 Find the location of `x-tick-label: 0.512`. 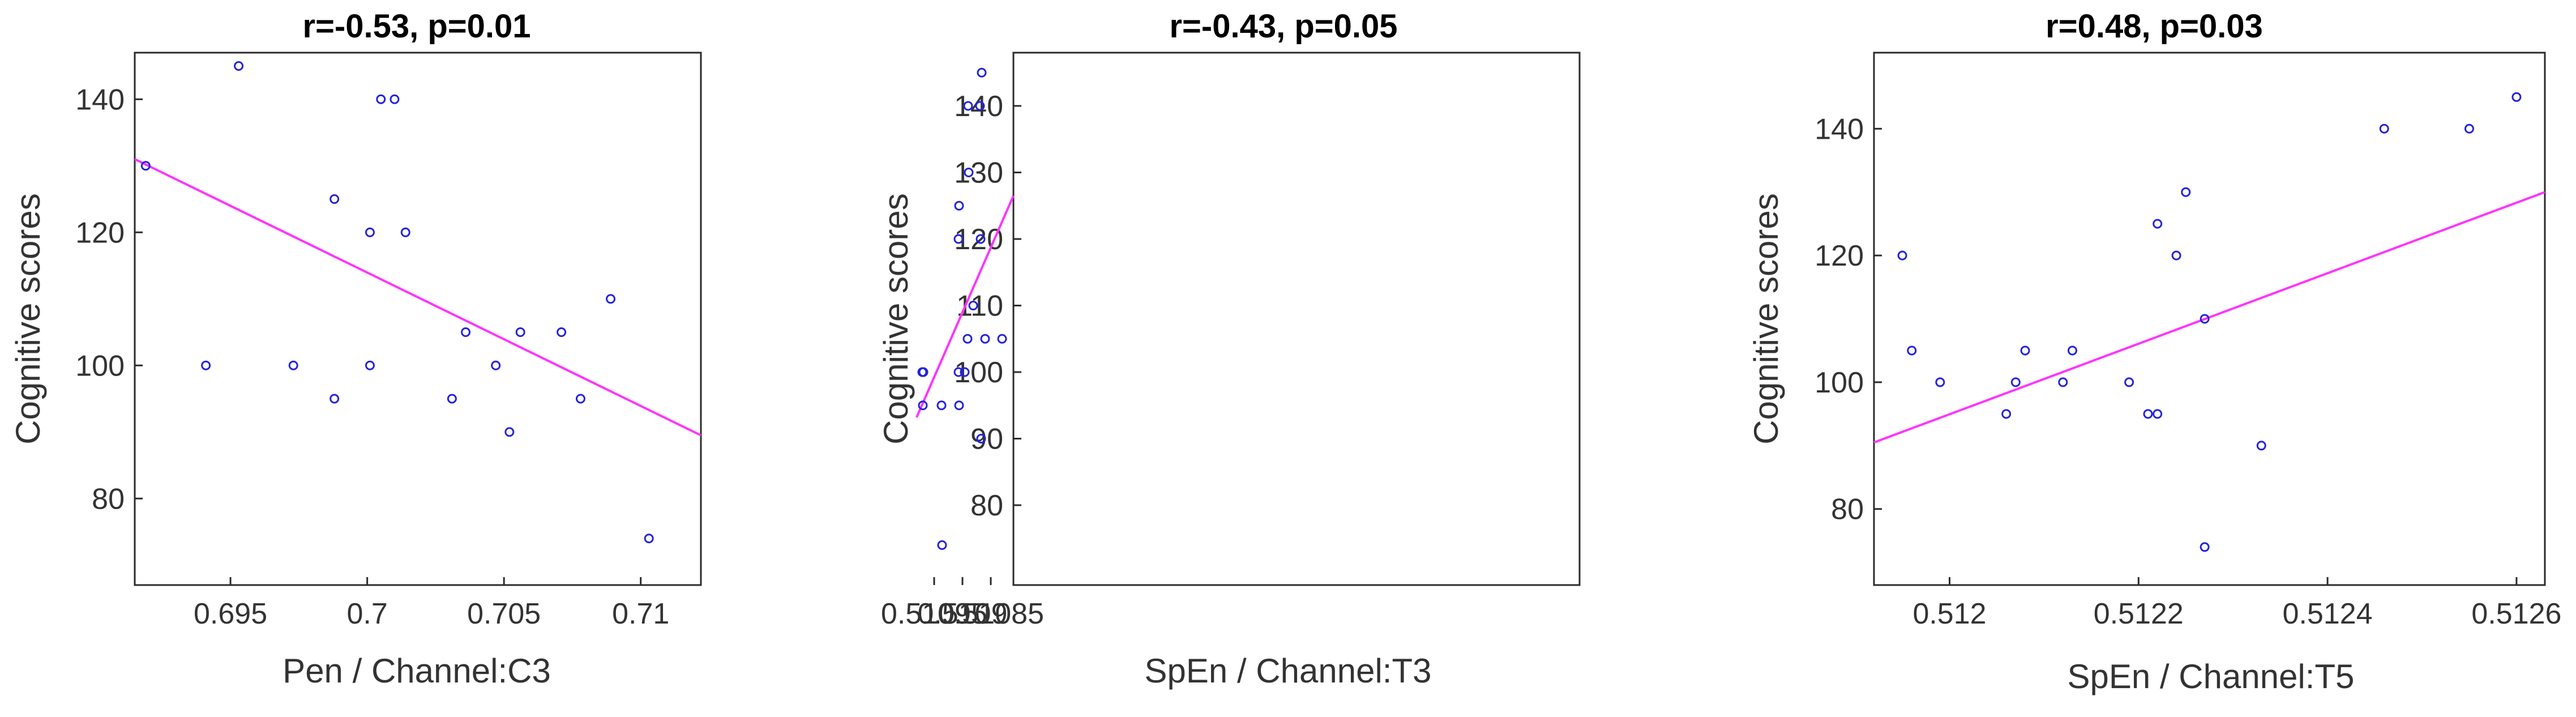

x-tick-label: 0.512 is located at coordinates (1949, 614).